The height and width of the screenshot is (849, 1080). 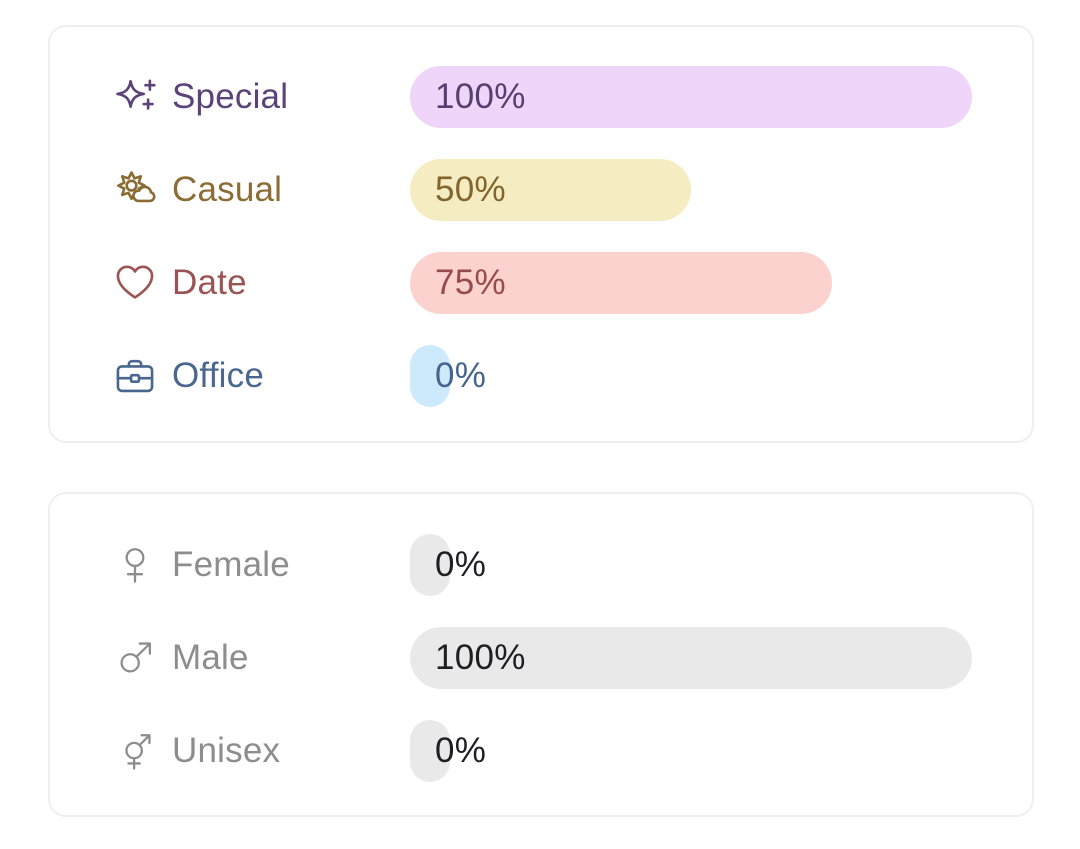 What do you see at coordinates (470, 189) in the screenshot?
I see `percent-value: 50%` at bounding box center [470, 189].